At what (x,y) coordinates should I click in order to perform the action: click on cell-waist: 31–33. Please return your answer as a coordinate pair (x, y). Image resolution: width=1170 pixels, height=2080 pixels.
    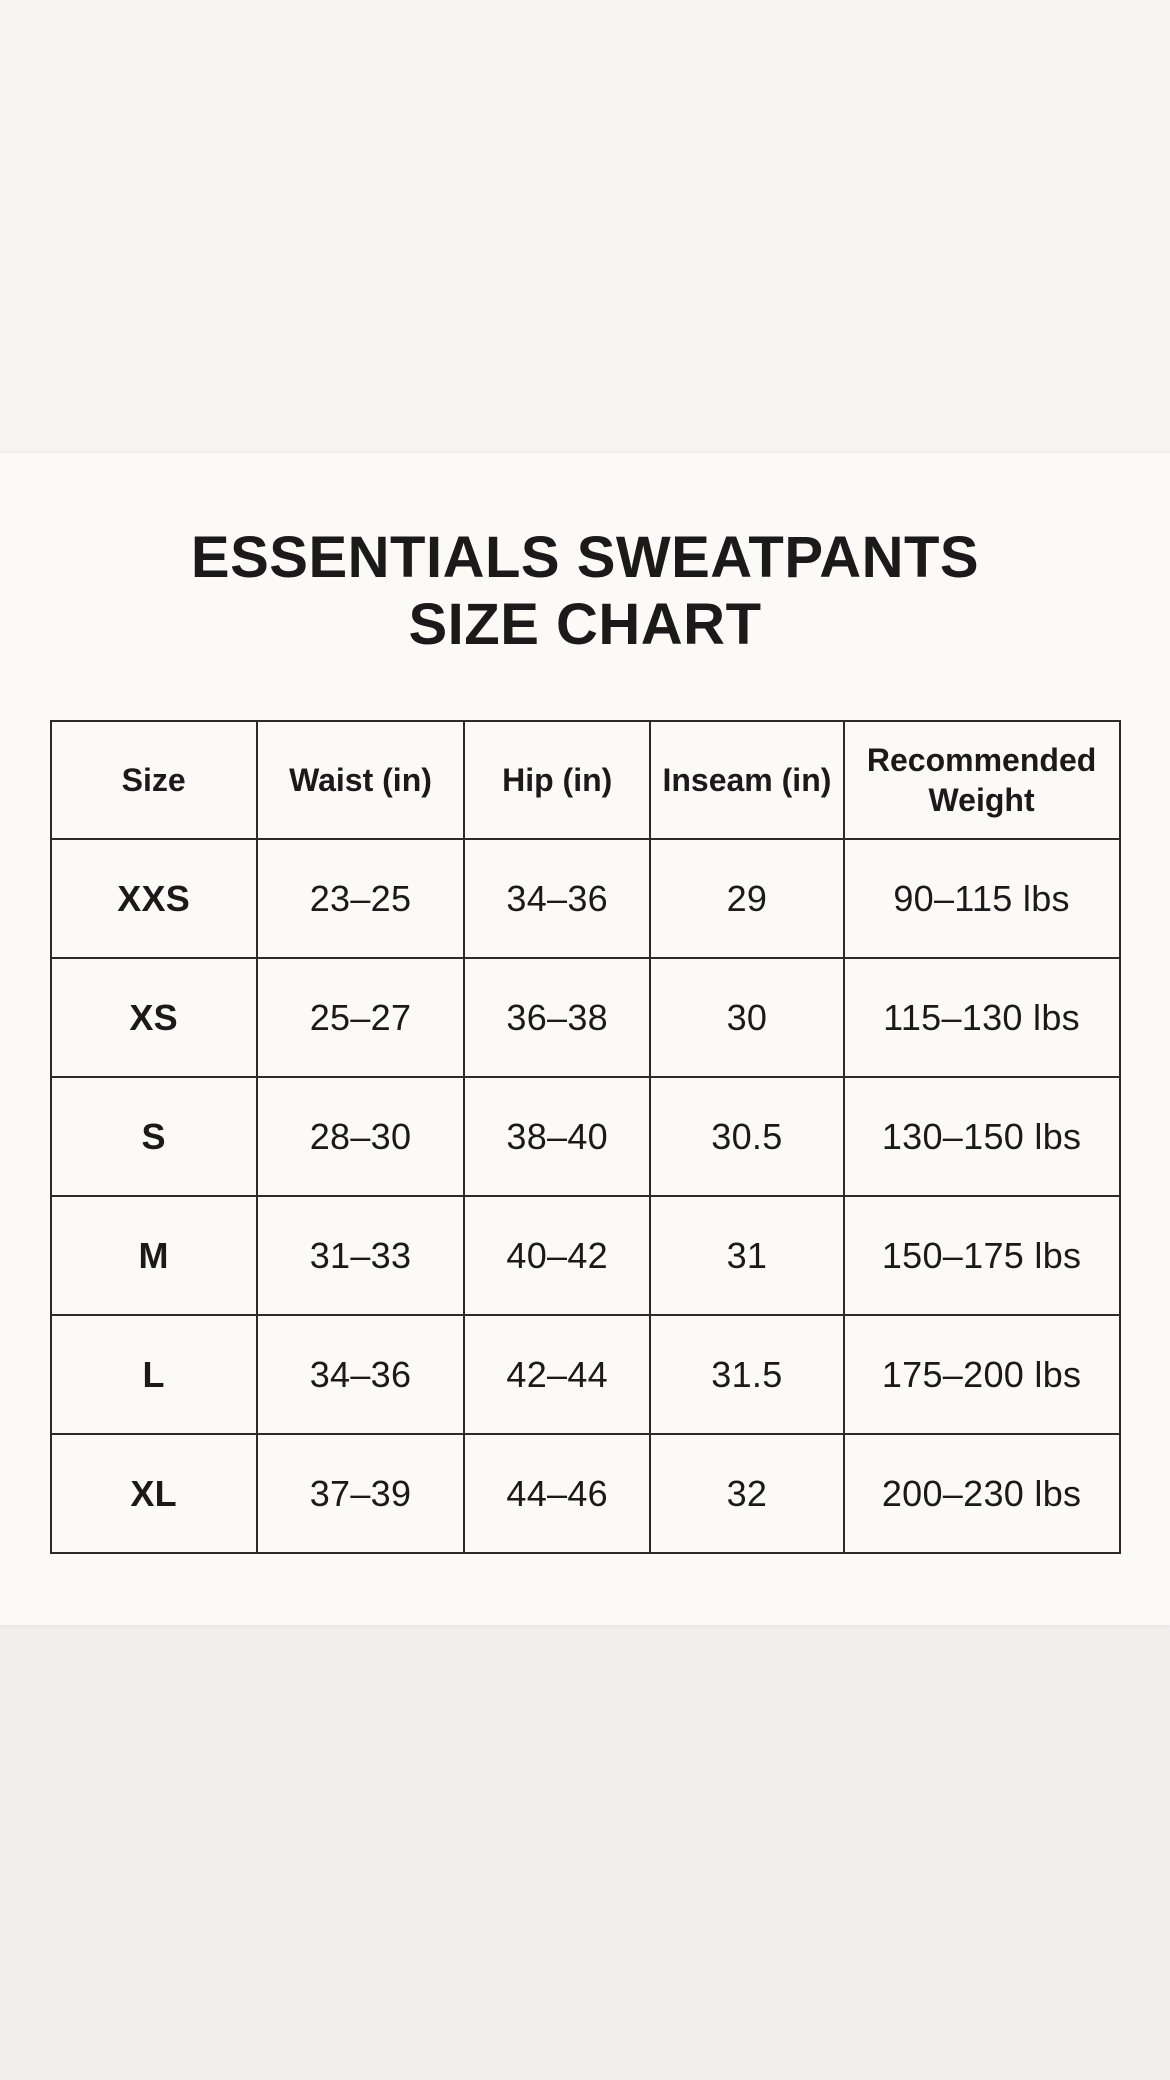
    Looking at the image, I should click on (360, 1256).